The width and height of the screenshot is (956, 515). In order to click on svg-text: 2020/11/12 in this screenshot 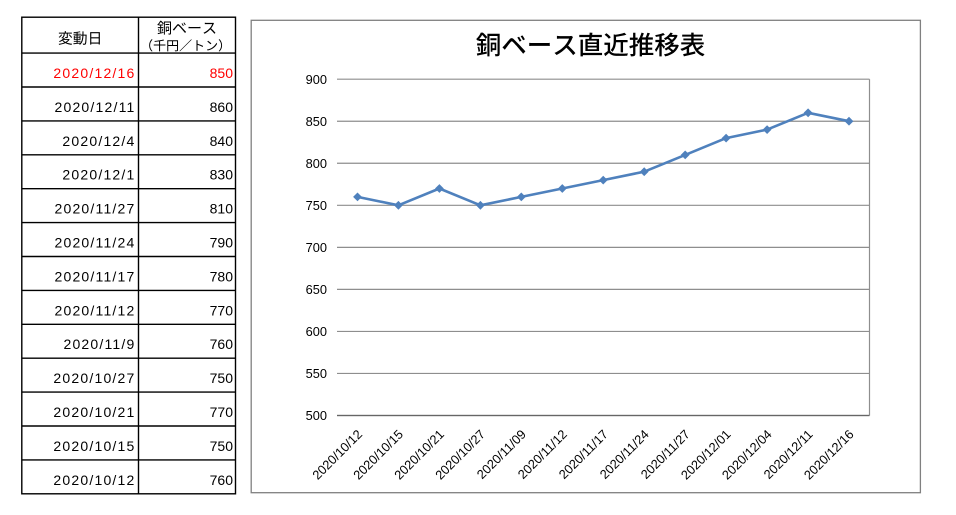, I will do `click(94, 310)`.